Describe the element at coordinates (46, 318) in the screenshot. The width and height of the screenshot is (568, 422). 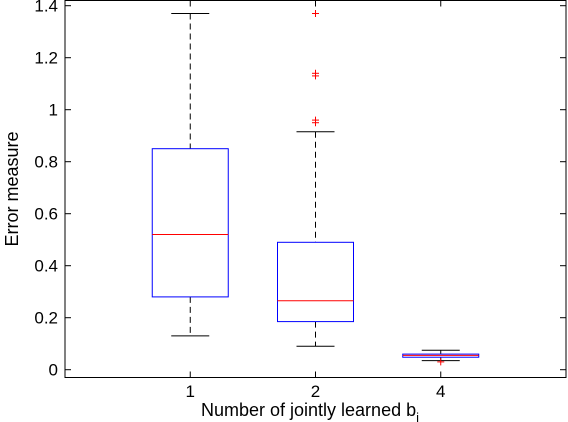
I see `y-tick-label: 0.2` at that location.